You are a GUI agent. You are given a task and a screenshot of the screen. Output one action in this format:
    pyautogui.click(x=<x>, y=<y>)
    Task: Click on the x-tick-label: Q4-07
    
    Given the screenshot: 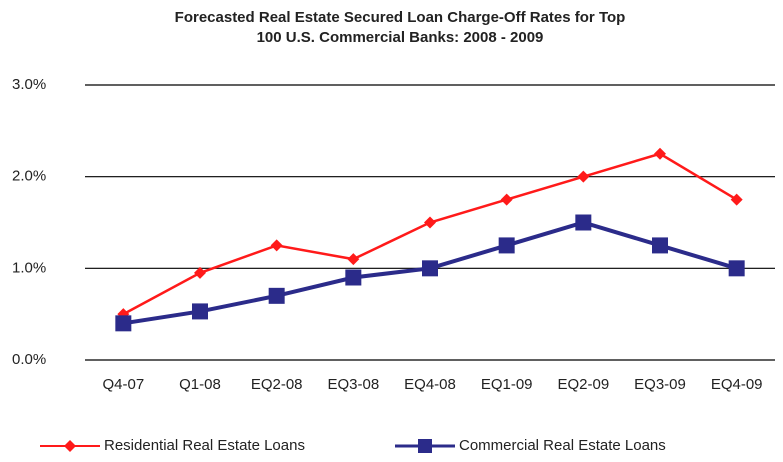 What is the action you would take?
    pyautogui.click(x=123, y=384)
    